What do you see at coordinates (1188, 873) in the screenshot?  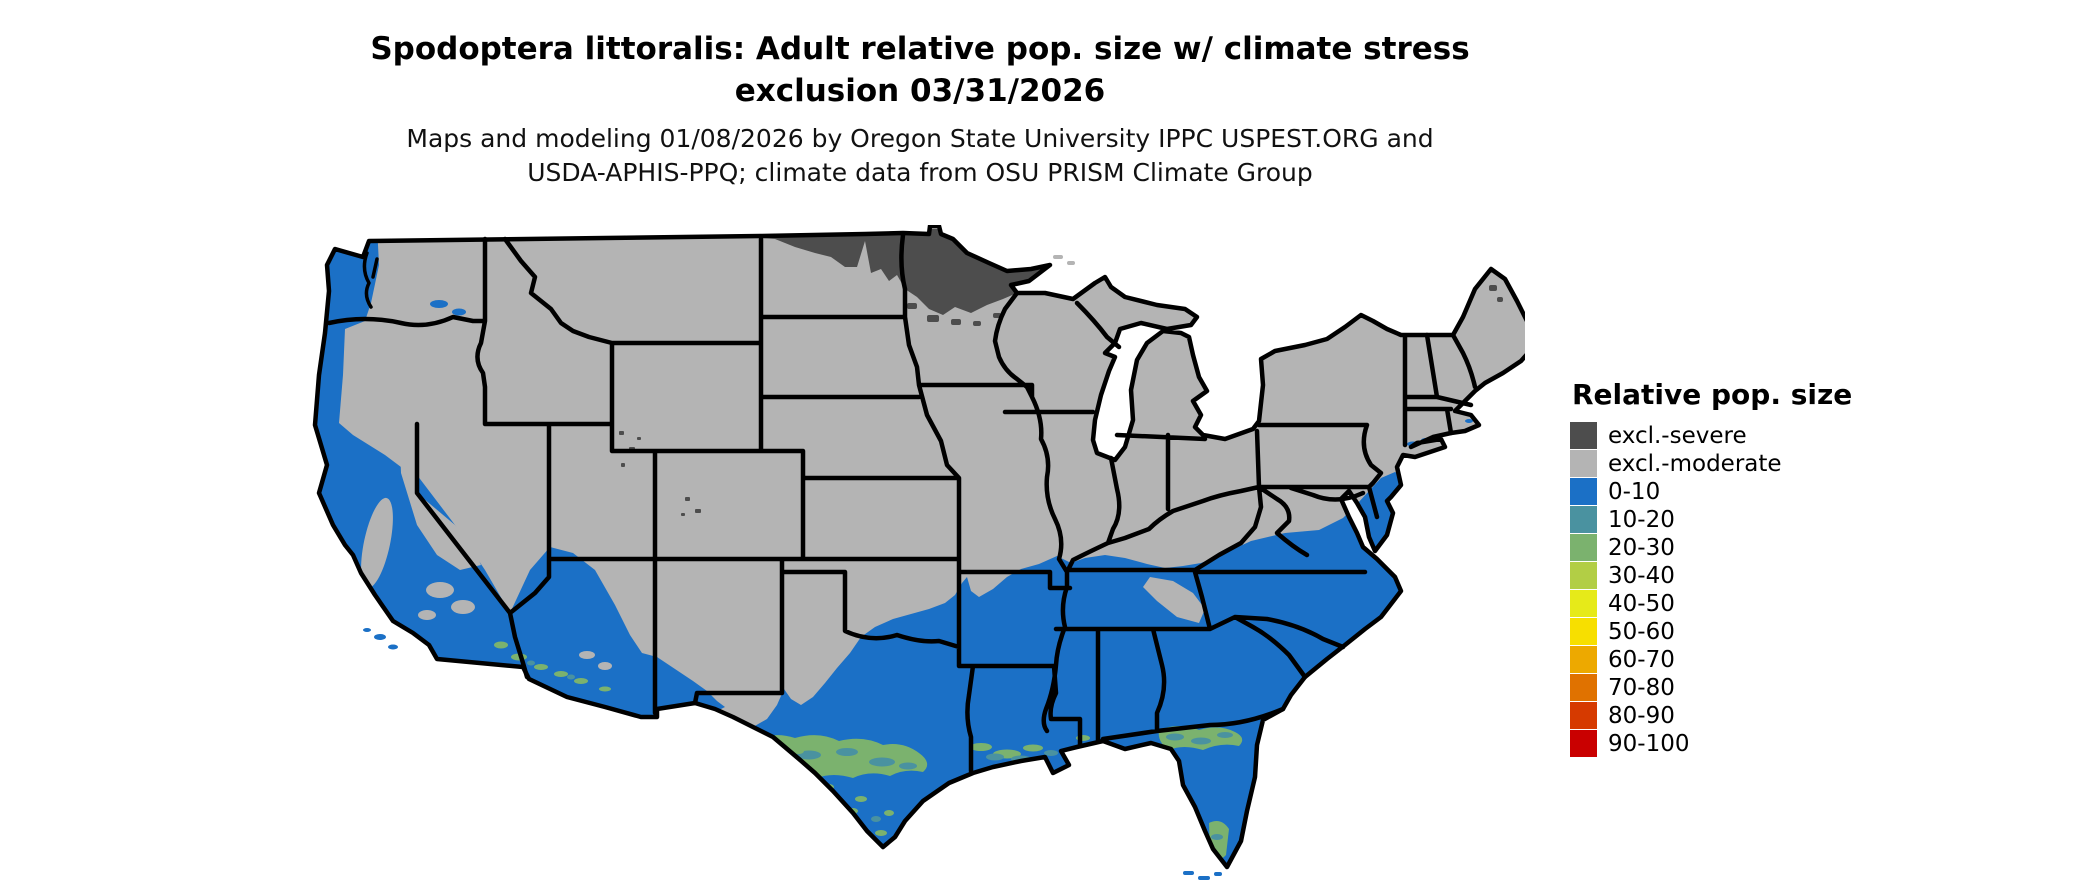 I see `florida-keys` at bounding box center [1188, 873].